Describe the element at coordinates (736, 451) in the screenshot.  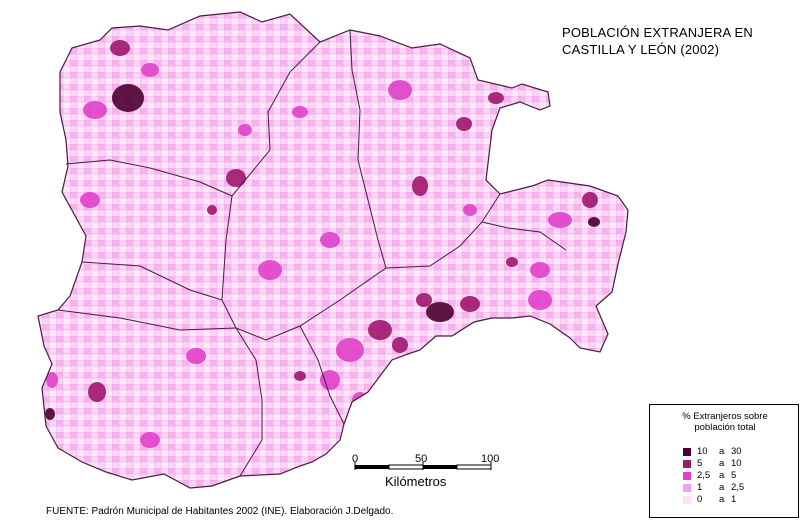
I see `legend-to: 30` at that location.